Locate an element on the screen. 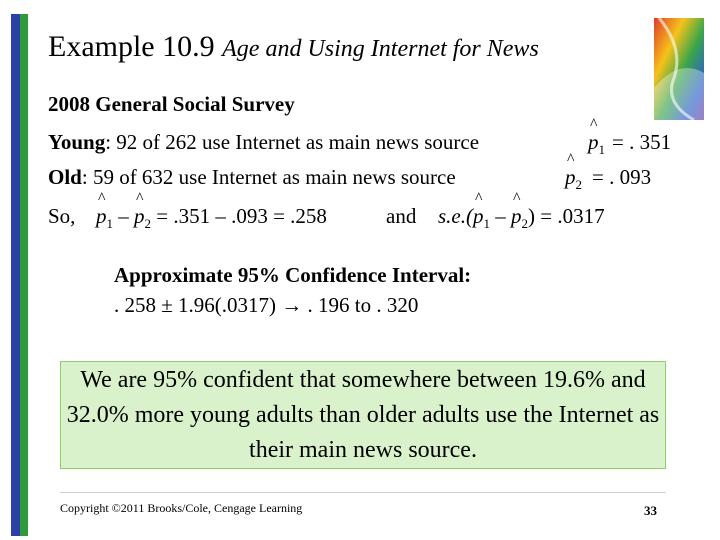 The width and height of the screenshot is (720, 540). title-sub: Age and Using Internet for News is located at coordinates (380, 49).